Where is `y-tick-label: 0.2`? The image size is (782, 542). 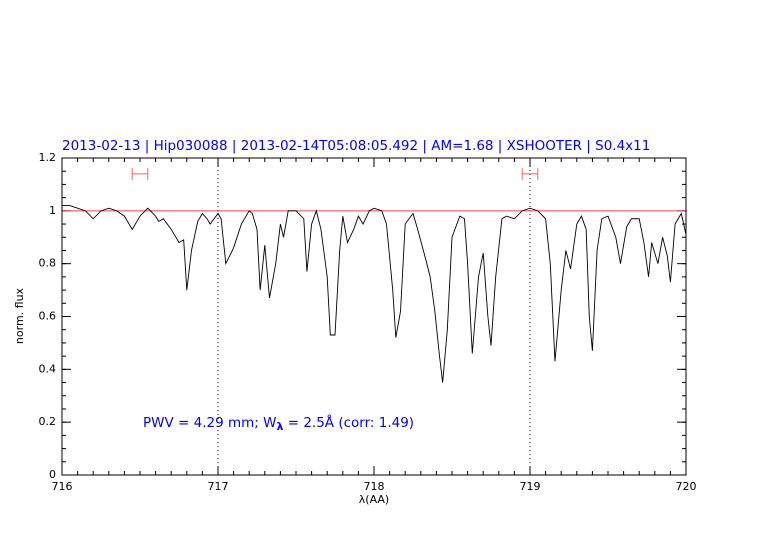
y-tick-label: 0.2 is located at coordinates (48, 421).